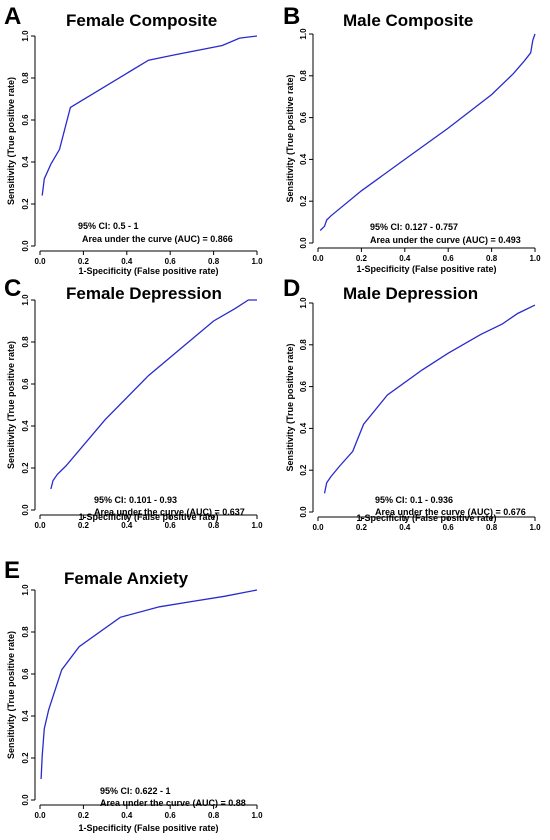  Describe the element at coordinates (410, 293) in the screenshot. I see `chart-title: Male Depression` at that location.